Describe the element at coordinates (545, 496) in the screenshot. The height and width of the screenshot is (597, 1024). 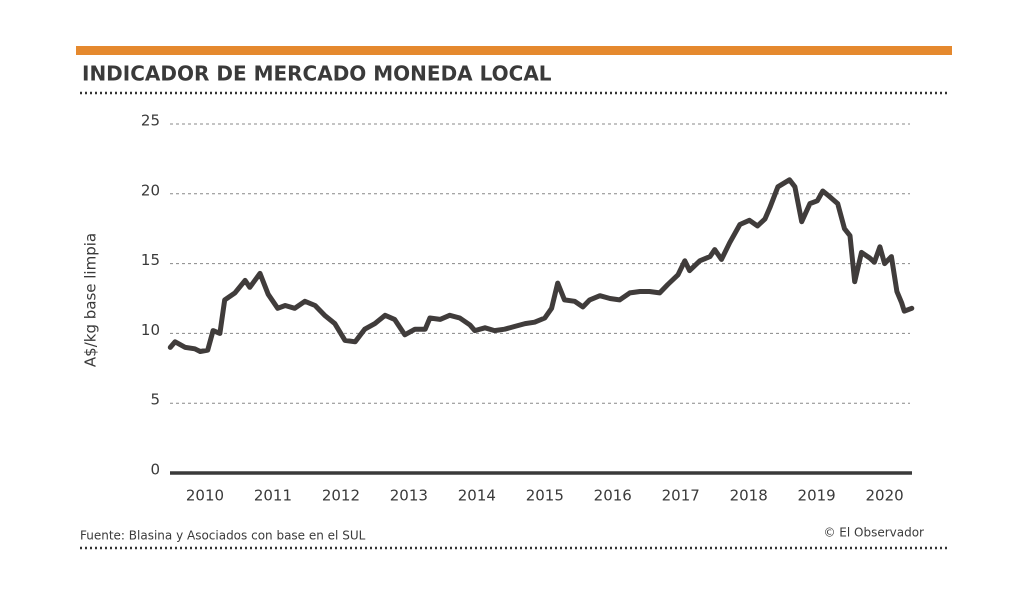
I see `x-tick-label: 2015` at that location.